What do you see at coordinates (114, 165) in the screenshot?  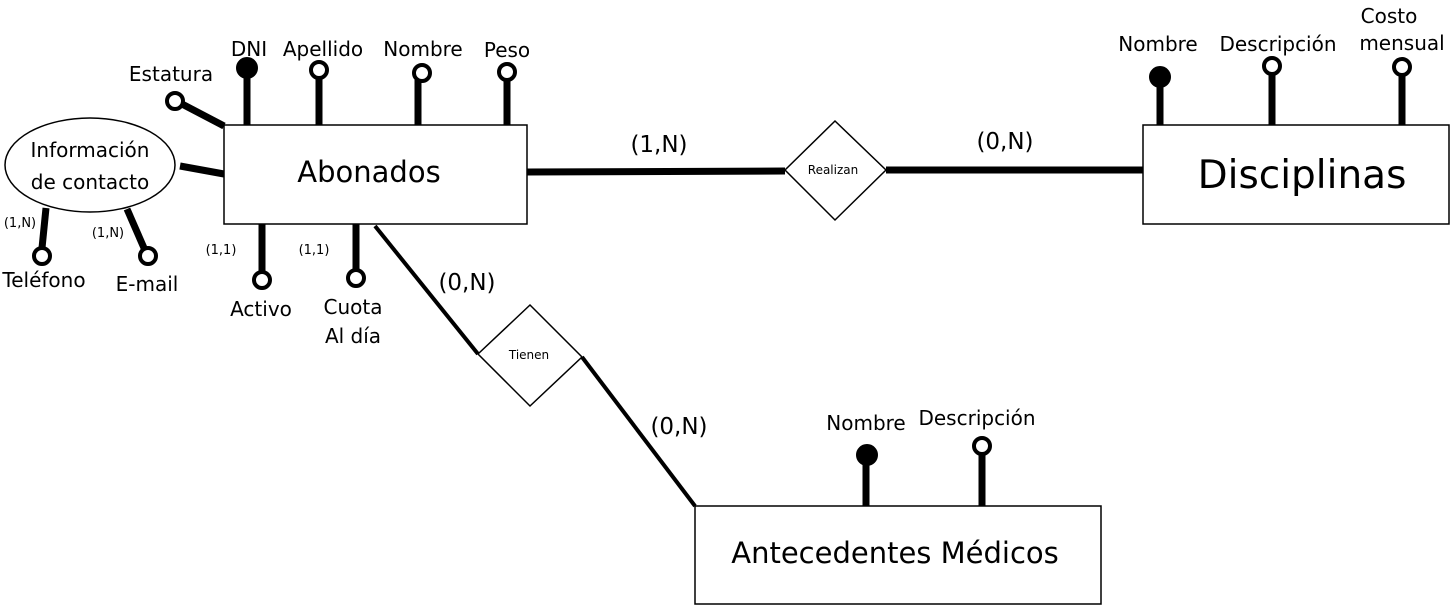 I see `composite-informacion-contacto: Información de contacto` at bounding box center [114, 165].